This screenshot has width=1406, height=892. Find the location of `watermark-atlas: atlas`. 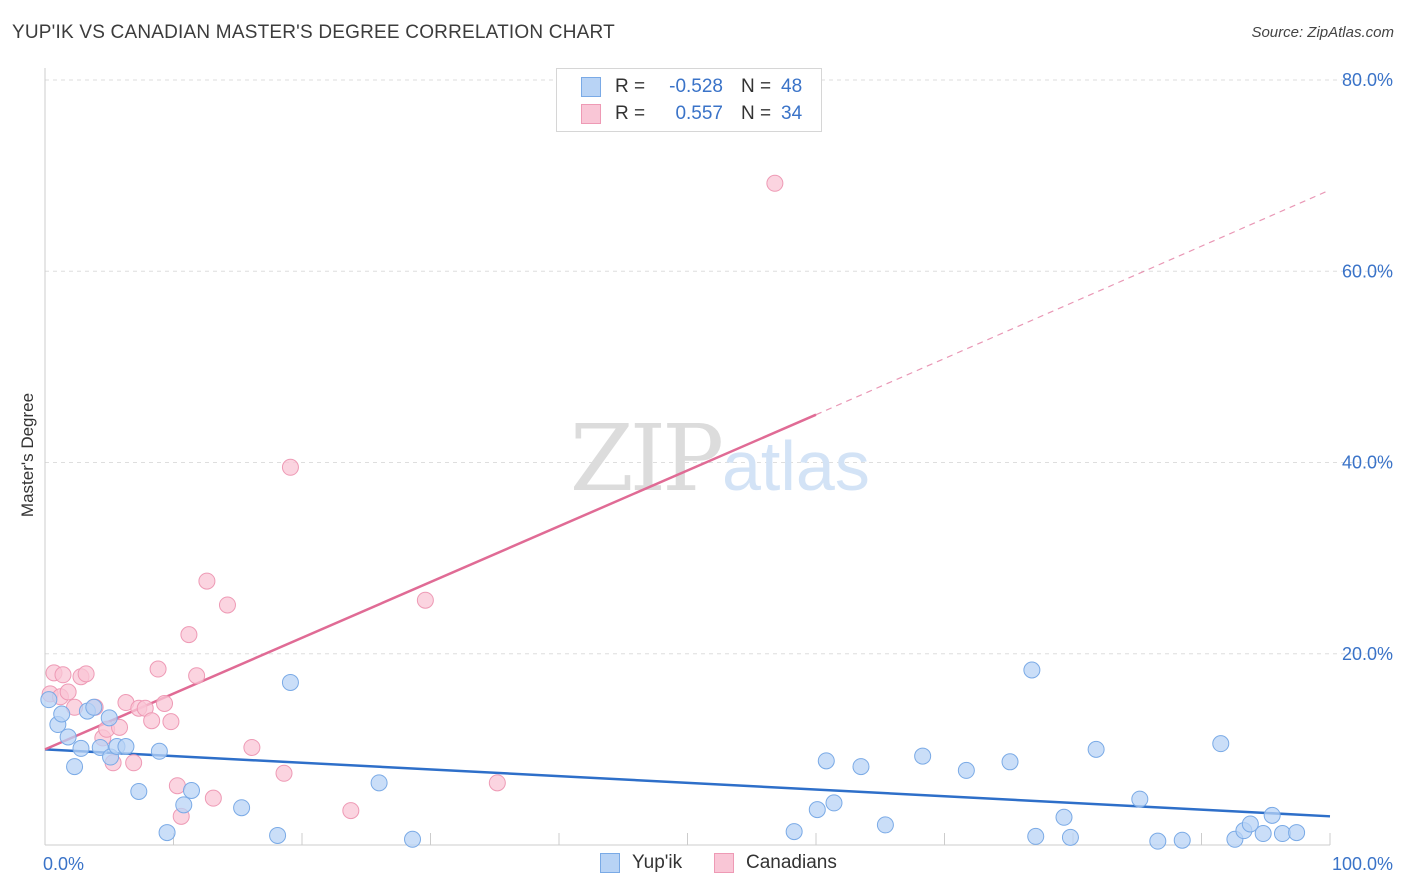

watermark-atlas: atlas is located at coordinates (796, 466).